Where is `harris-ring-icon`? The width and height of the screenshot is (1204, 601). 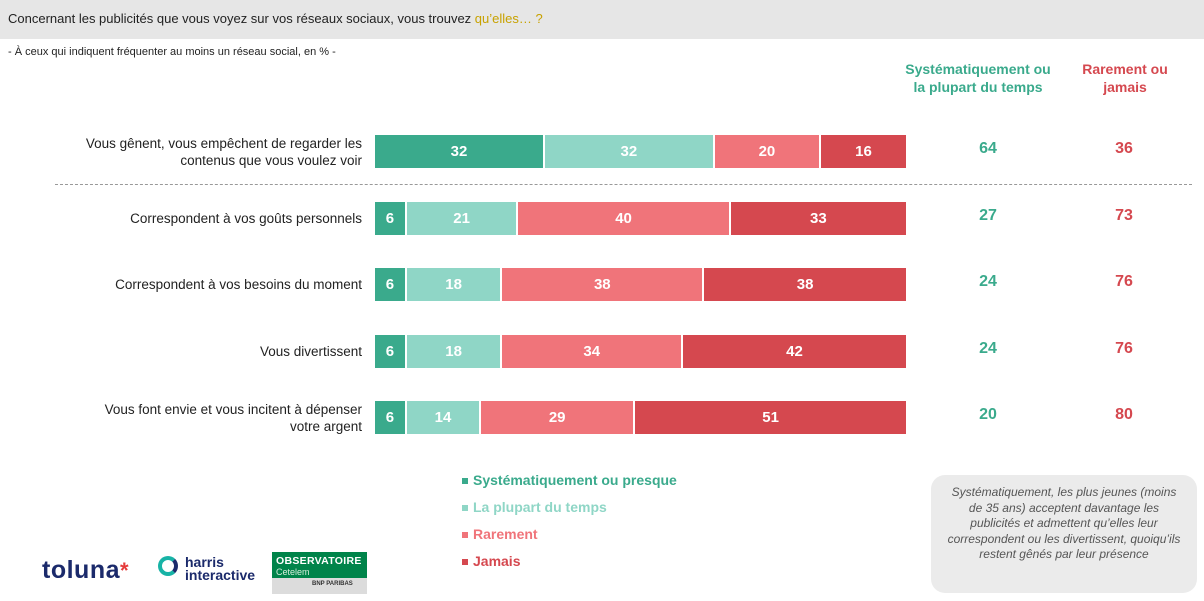
harris-ring-icon is located at coordinates (168, 566).